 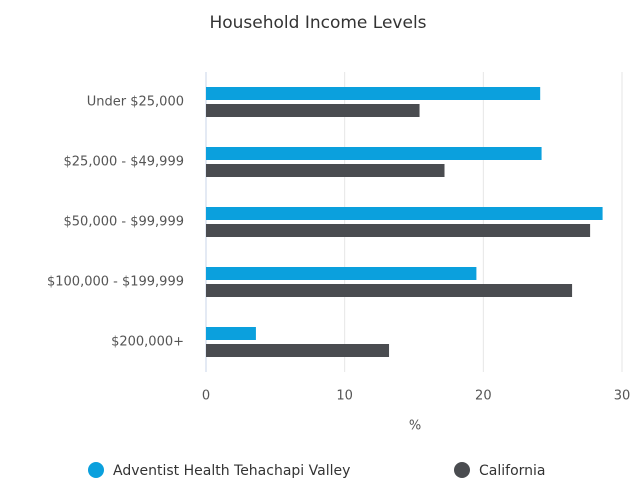 What do you see at coordinates (115, 282) in the screenshot?
I see `y-tick-label: $100,000 - $199,999` at bounding box center [115, 282].